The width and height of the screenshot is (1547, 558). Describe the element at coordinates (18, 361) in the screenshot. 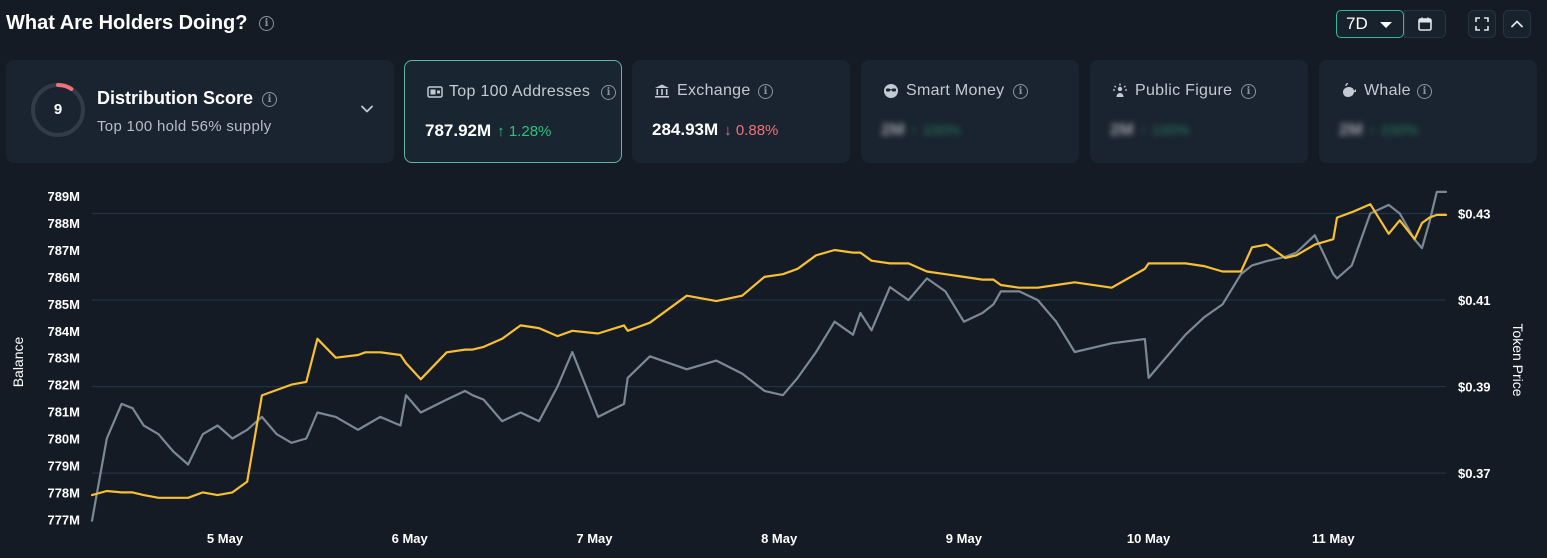

I see `y-axis-label: Balance` at that location.